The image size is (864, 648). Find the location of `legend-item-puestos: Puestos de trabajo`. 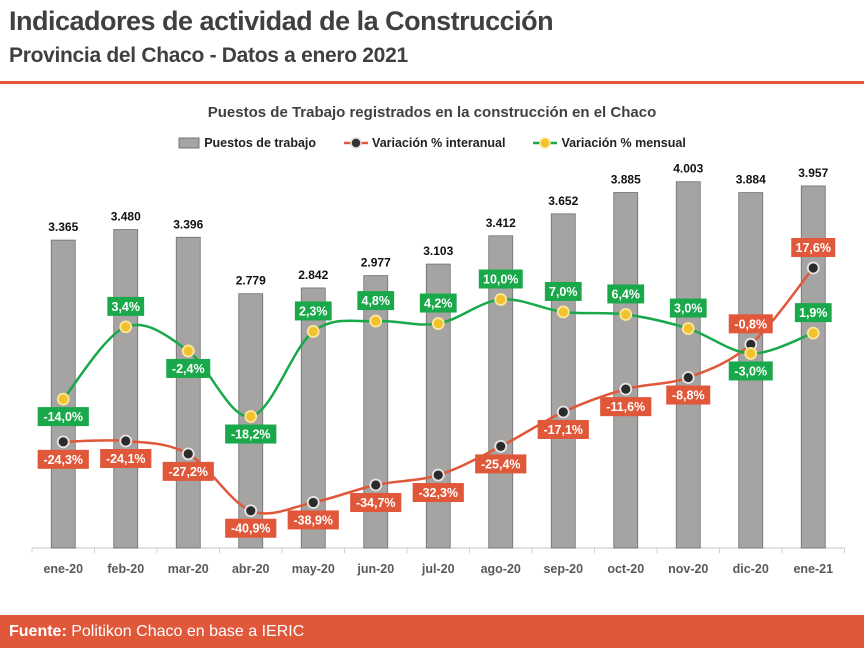

legend-item-puestos: Puestos de trabajo is located at coordinates (247, 143).